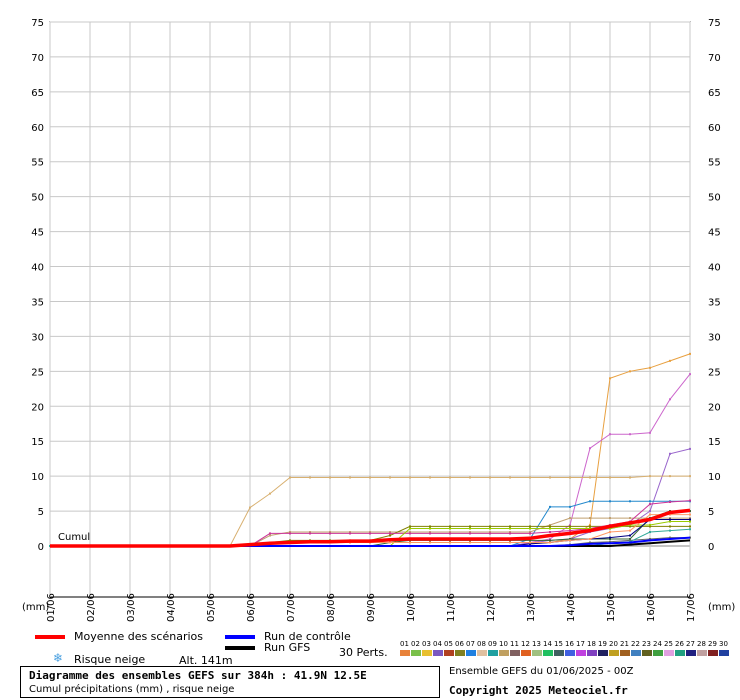  Describe the element at coordinates (370, 528) in the screenshot. I see `mean-line` at that location.